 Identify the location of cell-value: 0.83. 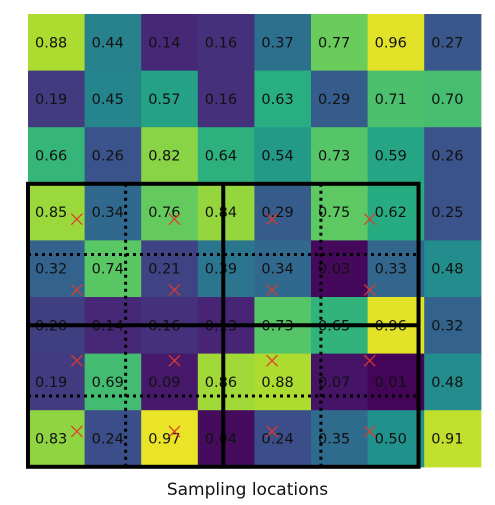
(51, 440).